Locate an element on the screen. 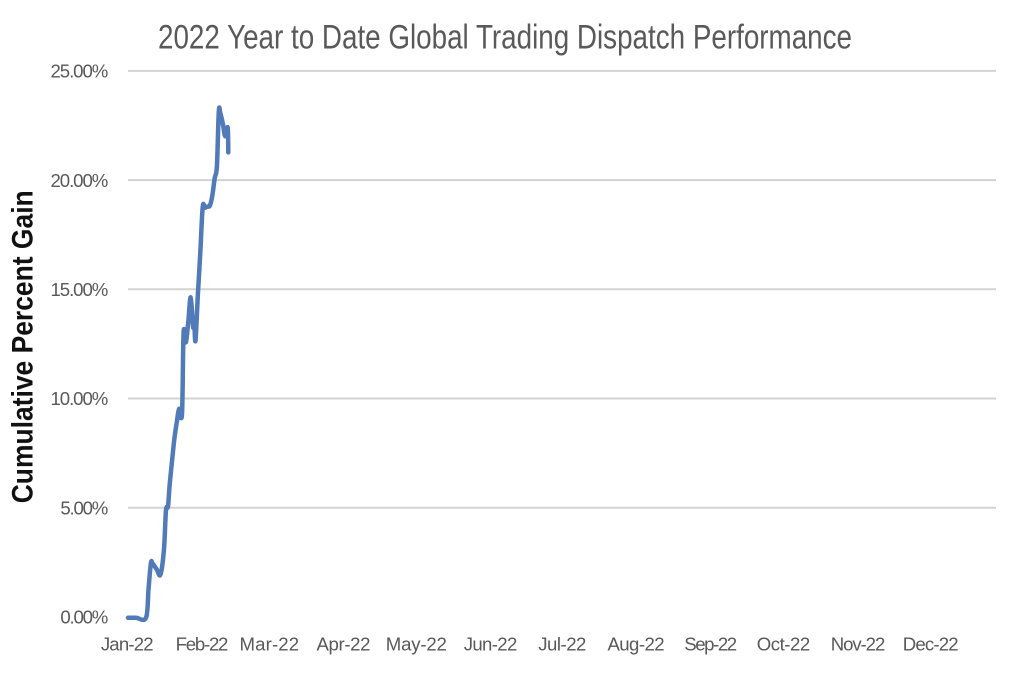 Image resolution: width=1030 pixels, height=700 pixels. svg-text: 20.00% is located at coordinates (80, 180).